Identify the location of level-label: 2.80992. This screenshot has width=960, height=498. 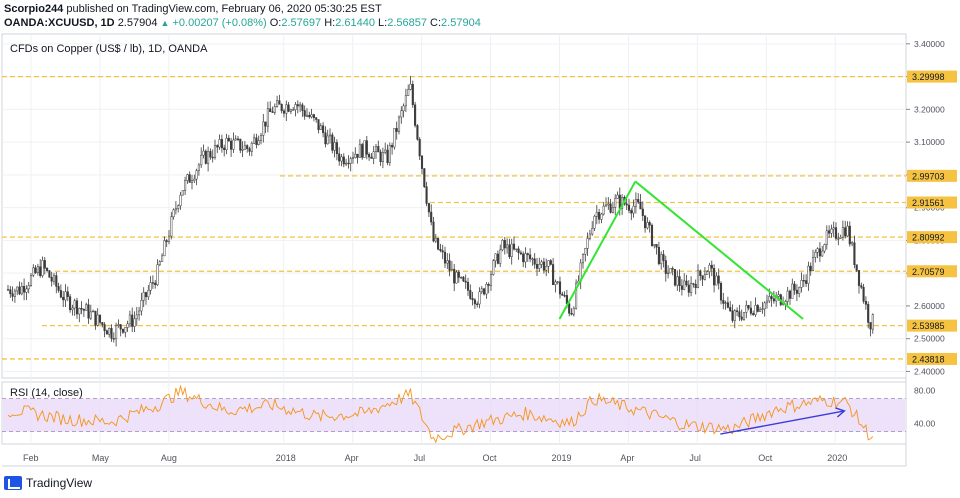
(928, 238).